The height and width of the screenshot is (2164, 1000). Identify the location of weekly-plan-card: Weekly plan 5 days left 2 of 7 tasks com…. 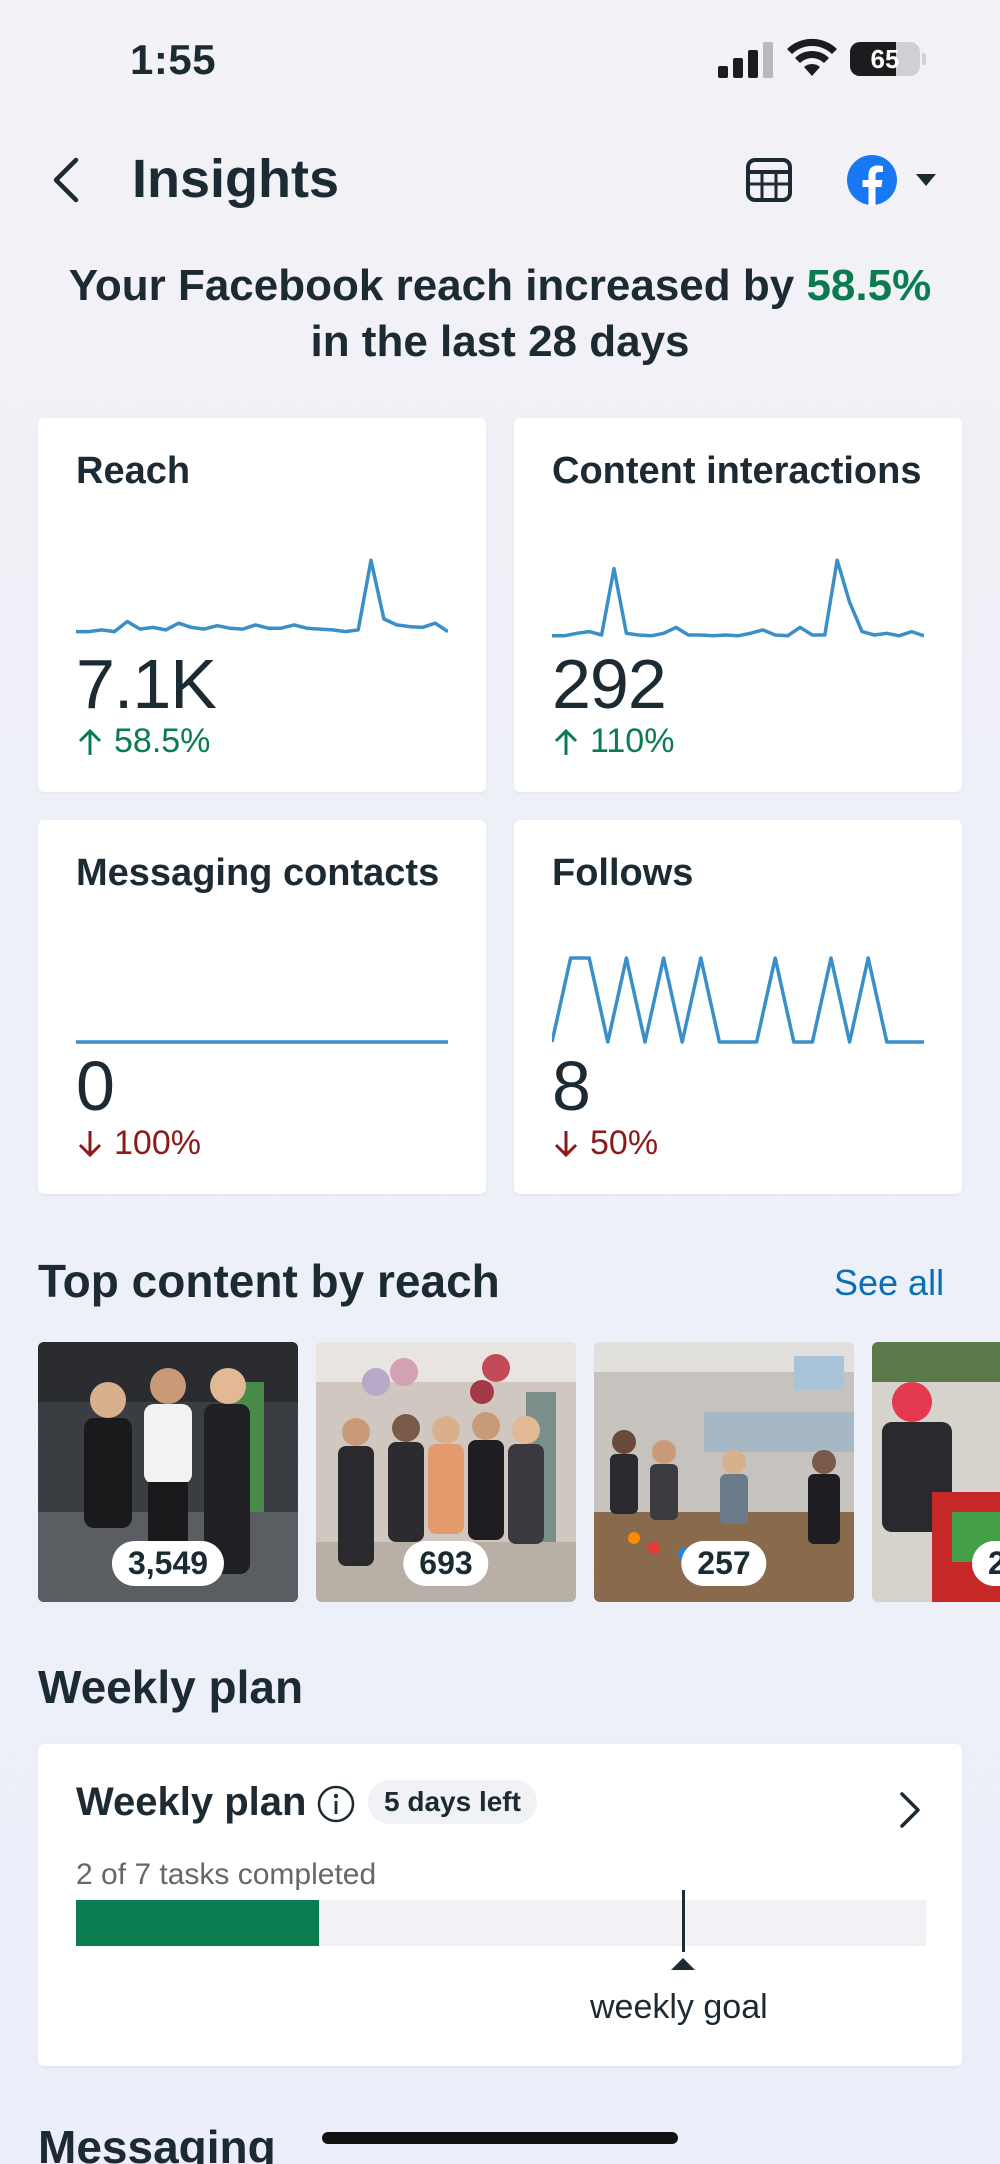
(500, 1905).